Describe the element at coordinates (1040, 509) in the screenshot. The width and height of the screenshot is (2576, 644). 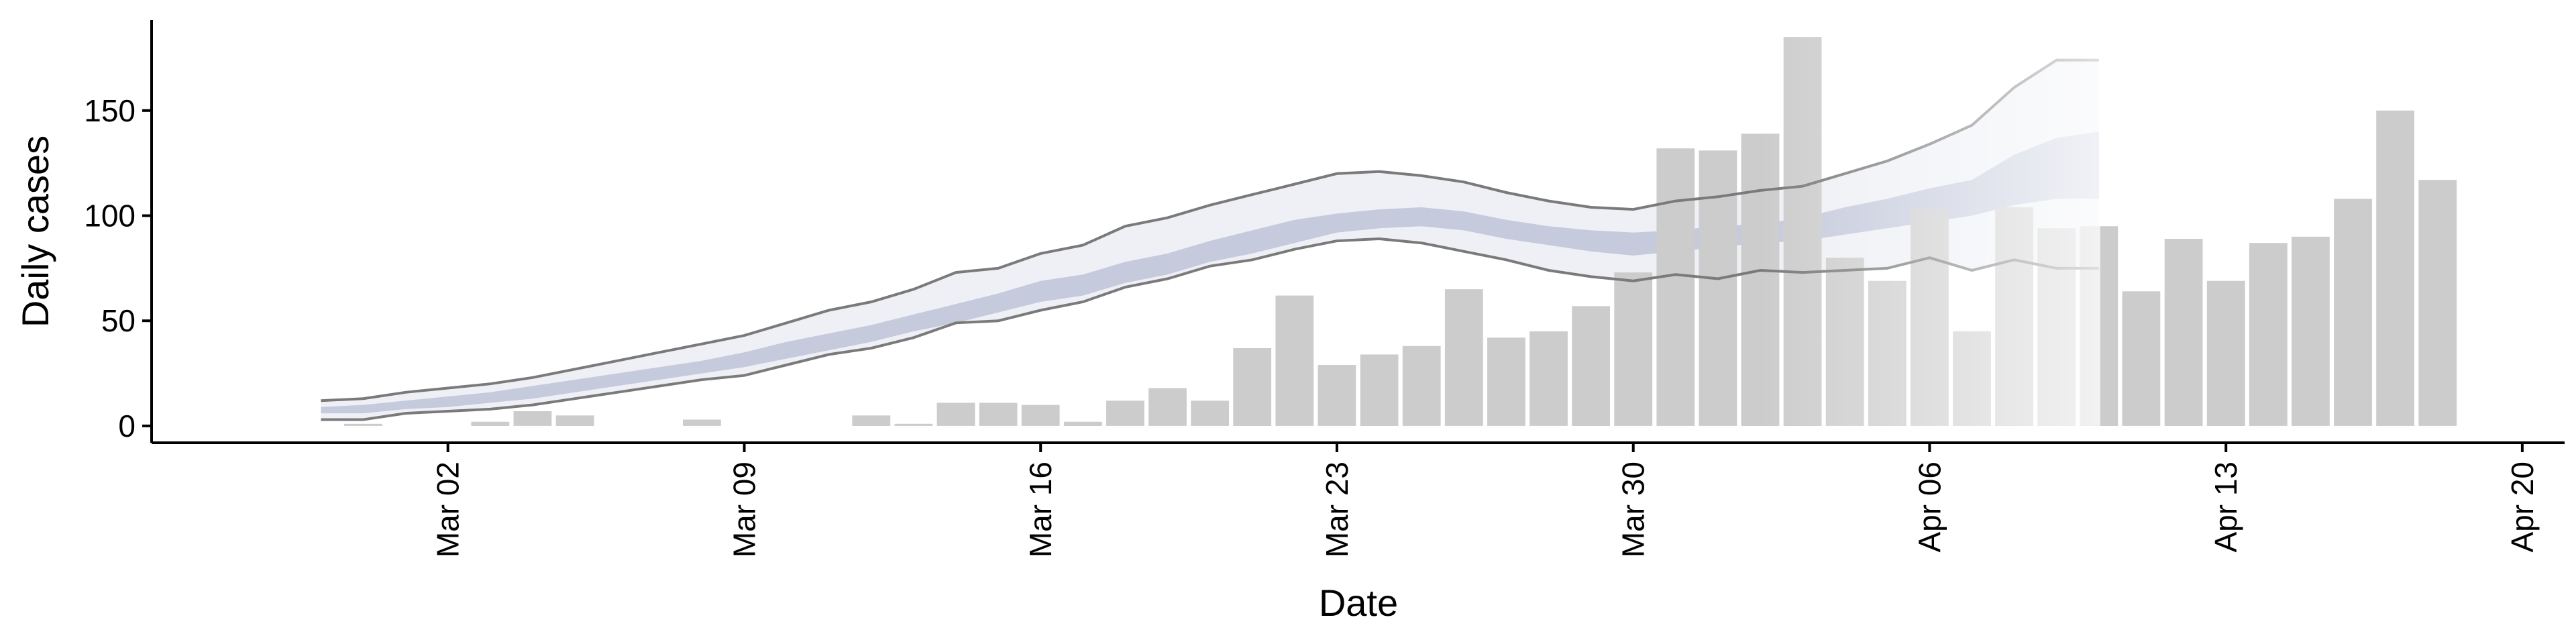
I see `x-tick-label: Mar 16` at that location.